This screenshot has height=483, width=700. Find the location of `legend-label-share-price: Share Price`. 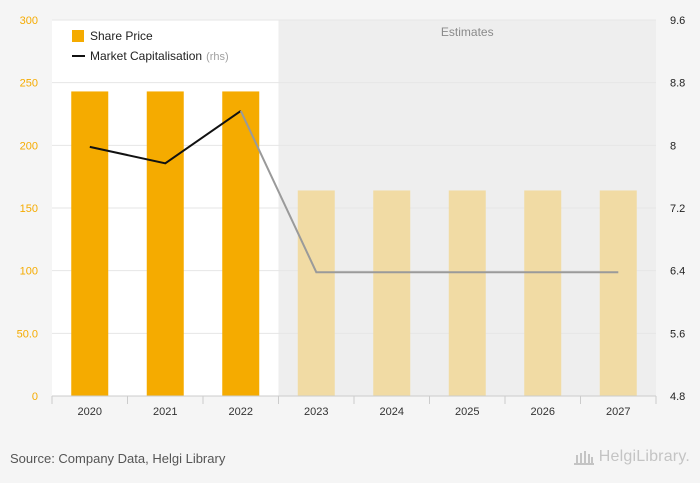

legend-label-share-price: Share Price is located at coordinates (121, 36).